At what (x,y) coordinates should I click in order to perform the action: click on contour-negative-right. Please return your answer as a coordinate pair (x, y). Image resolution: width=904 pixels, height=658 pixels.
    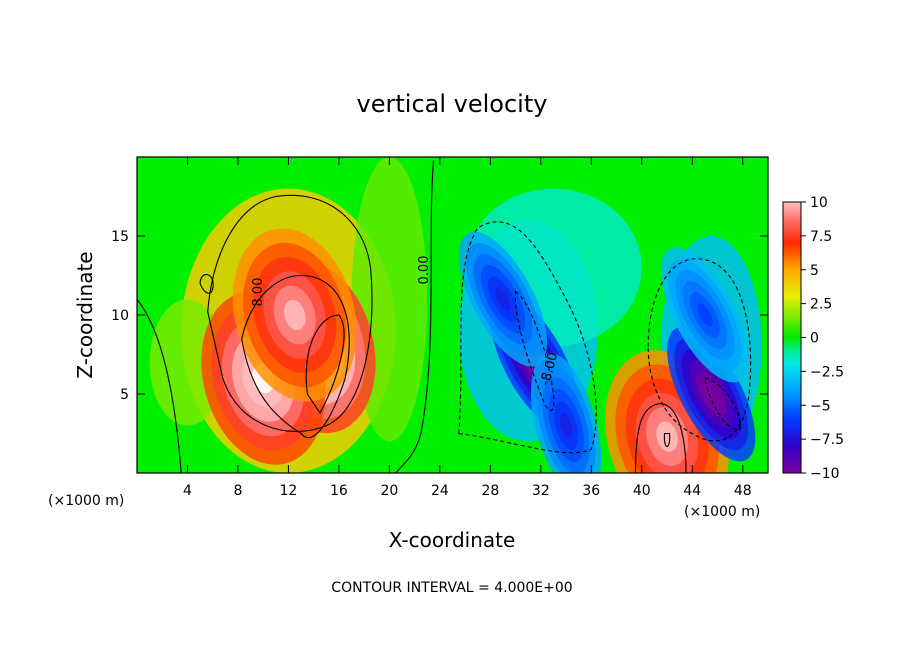
    Looking at the image, I should click on (699, 350).